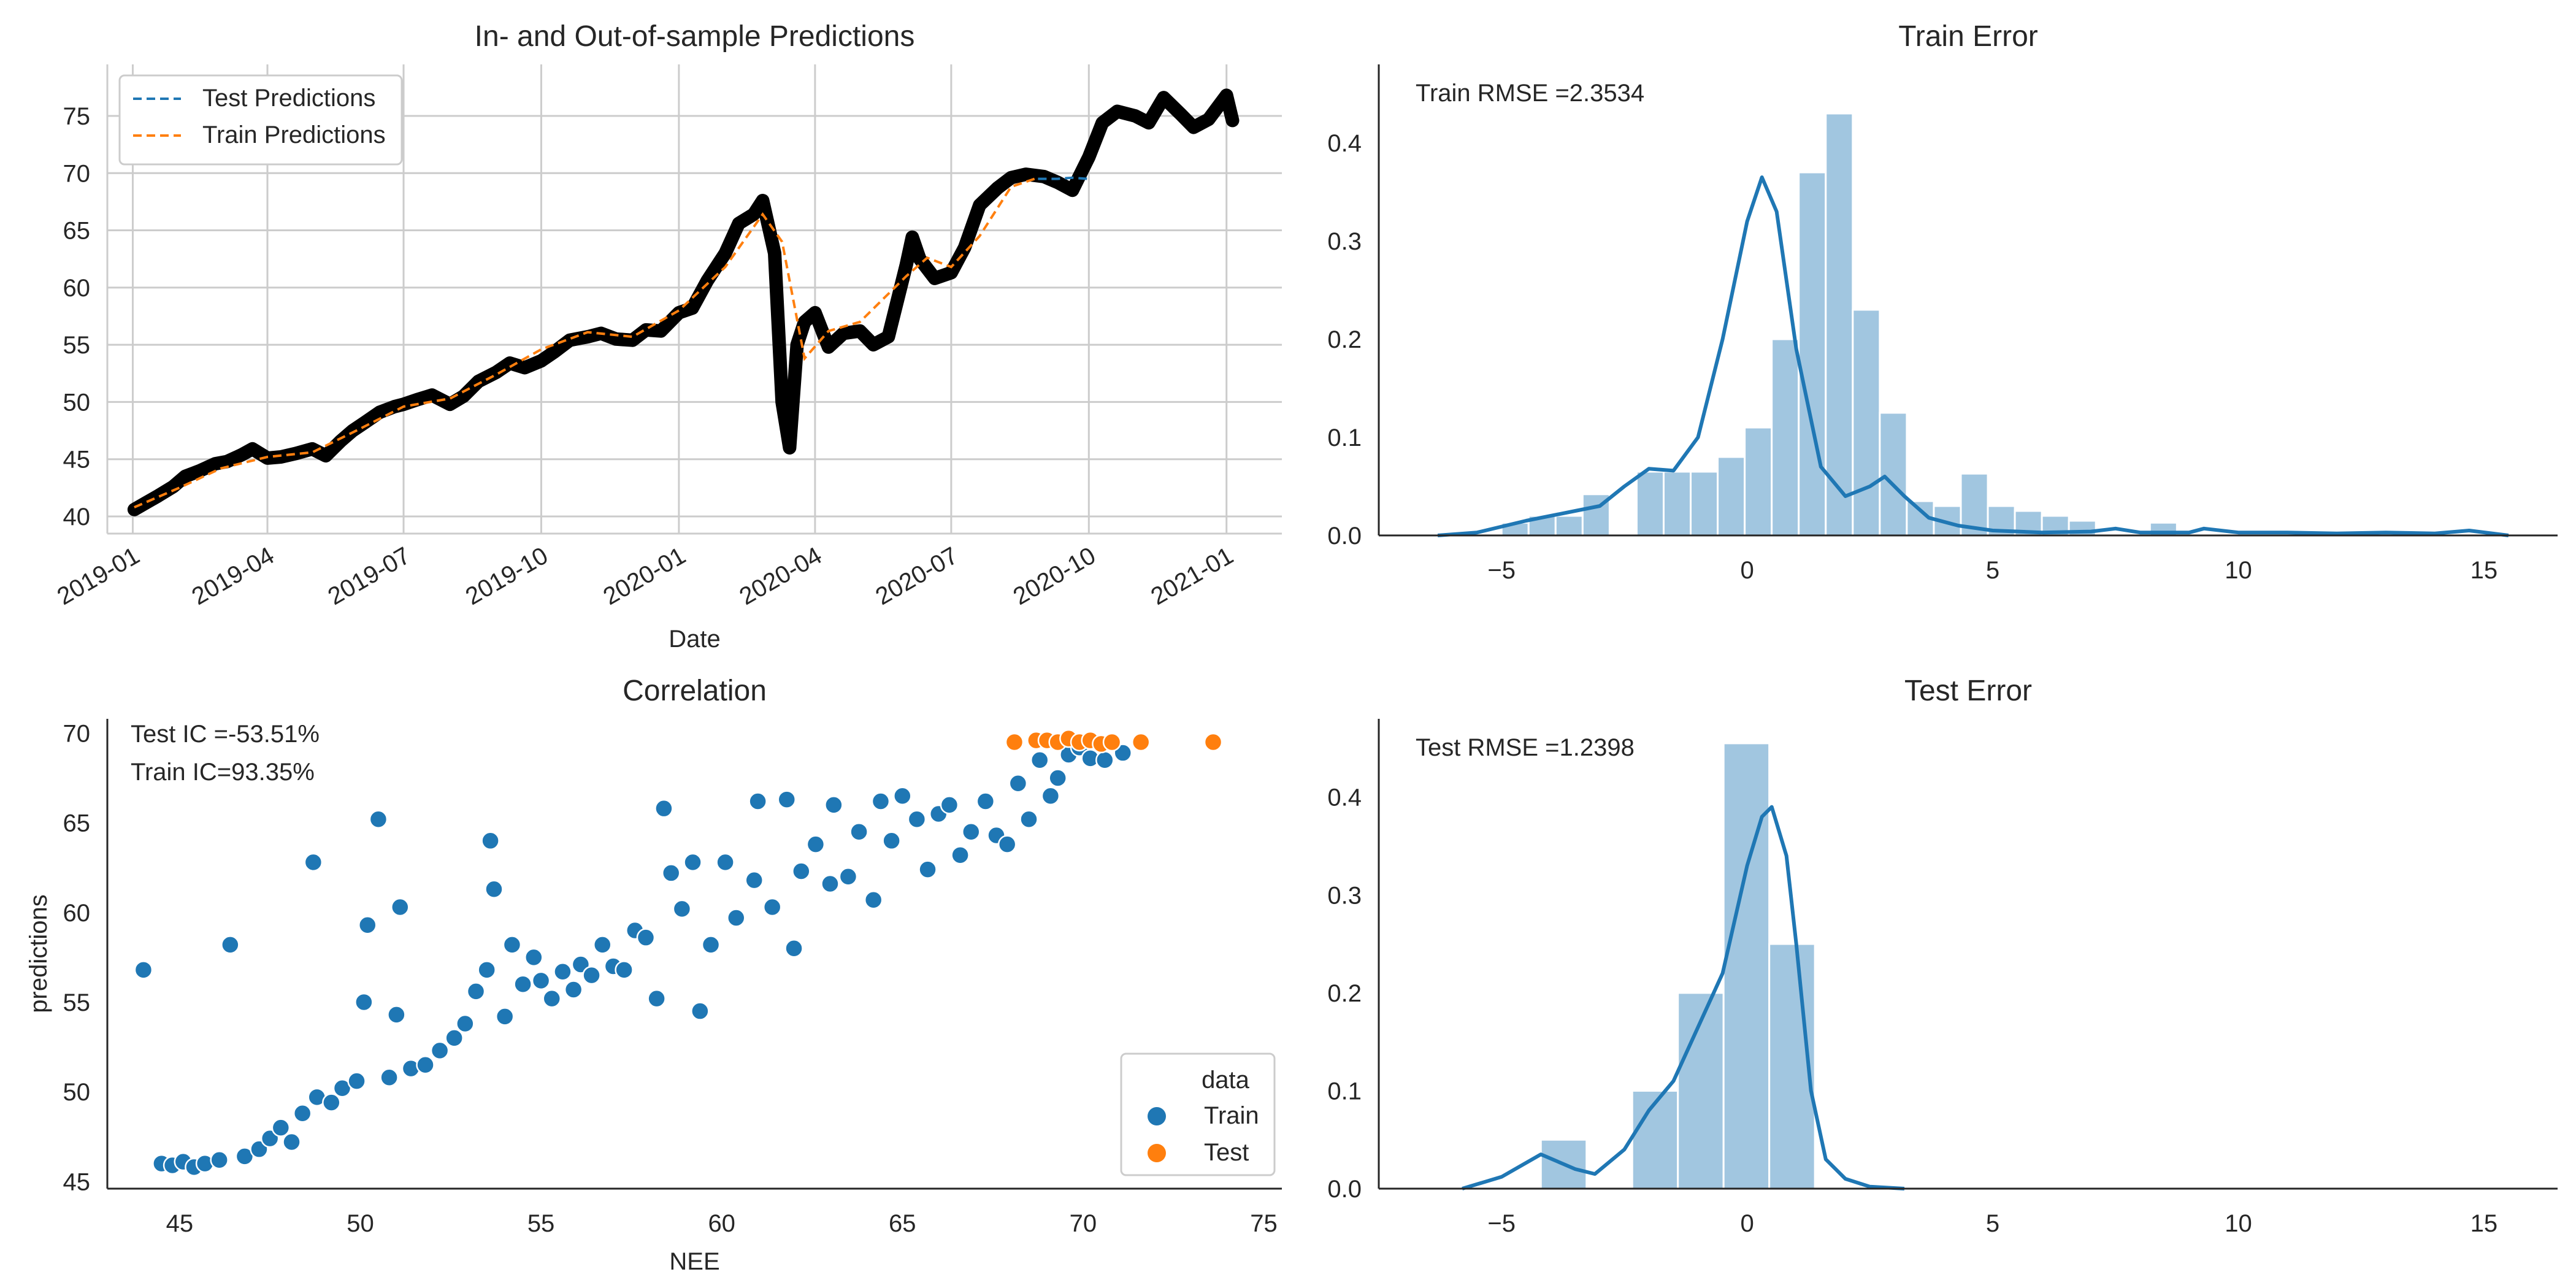 The height and width of the screenshot is (1288, 2576). What do you see at coordinates (180, 1223) in the screenshot?
I see `x-tick-label: 45` at bounding box center [180, 1223].